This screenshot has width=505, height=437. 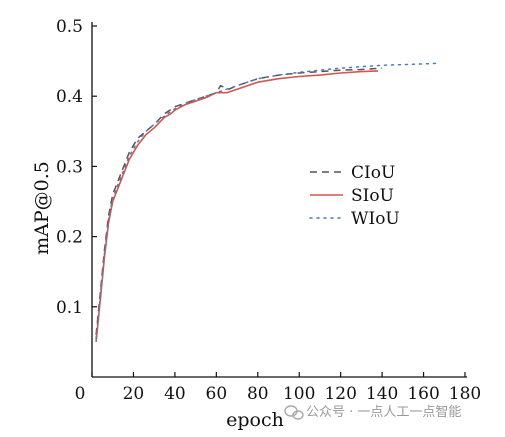 What do you see at coordinates (375, 219) in the screenshot?
I see `legend-label-wiou: WIoU` at bounding box center [375, 219].